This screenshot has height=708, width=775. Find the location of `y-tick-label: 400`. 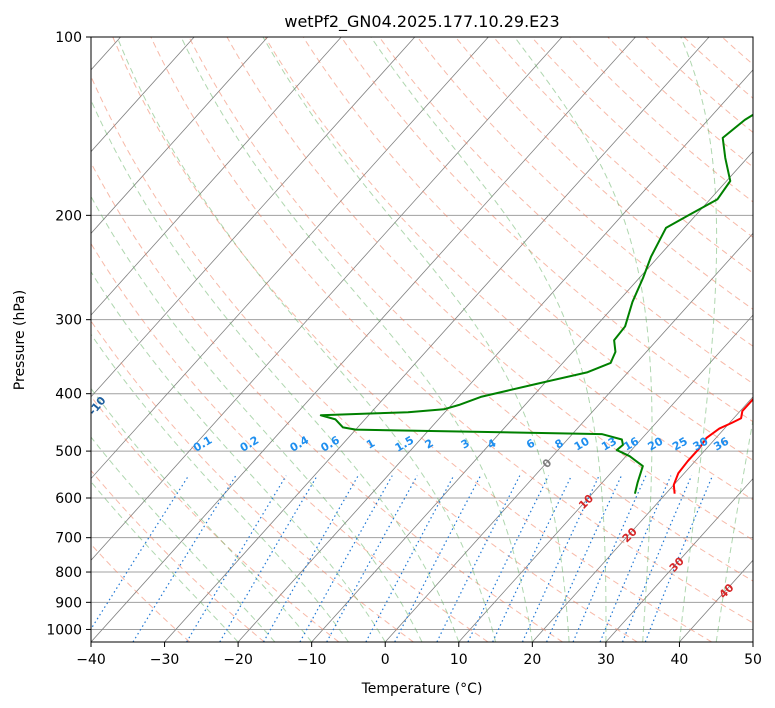

y-tick-label: 400 is located at coordinates (68, 395).